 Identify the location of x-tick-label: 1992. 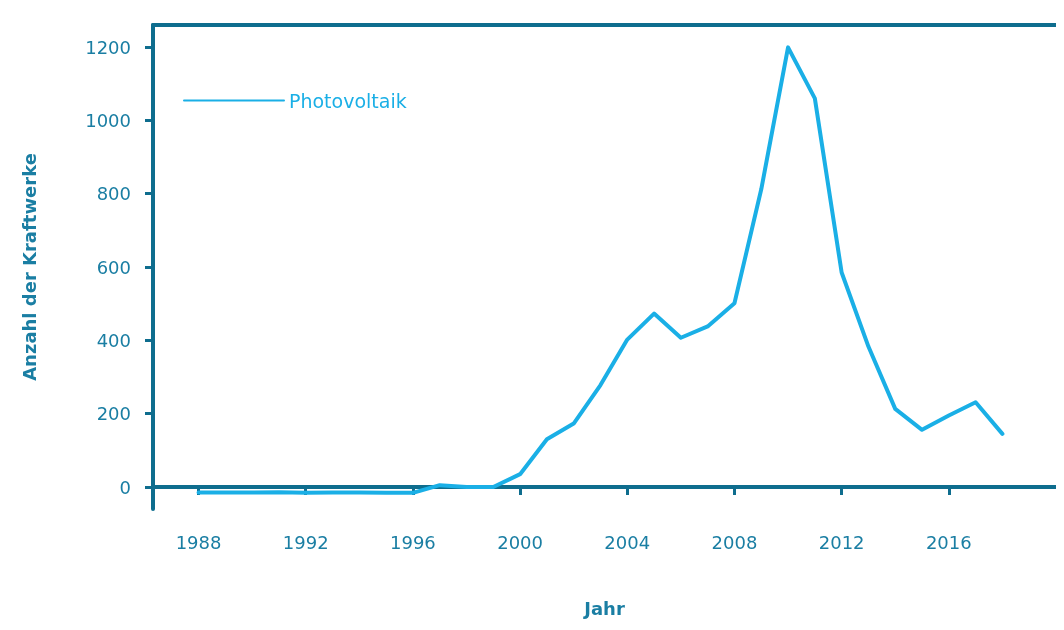
(305, 542).